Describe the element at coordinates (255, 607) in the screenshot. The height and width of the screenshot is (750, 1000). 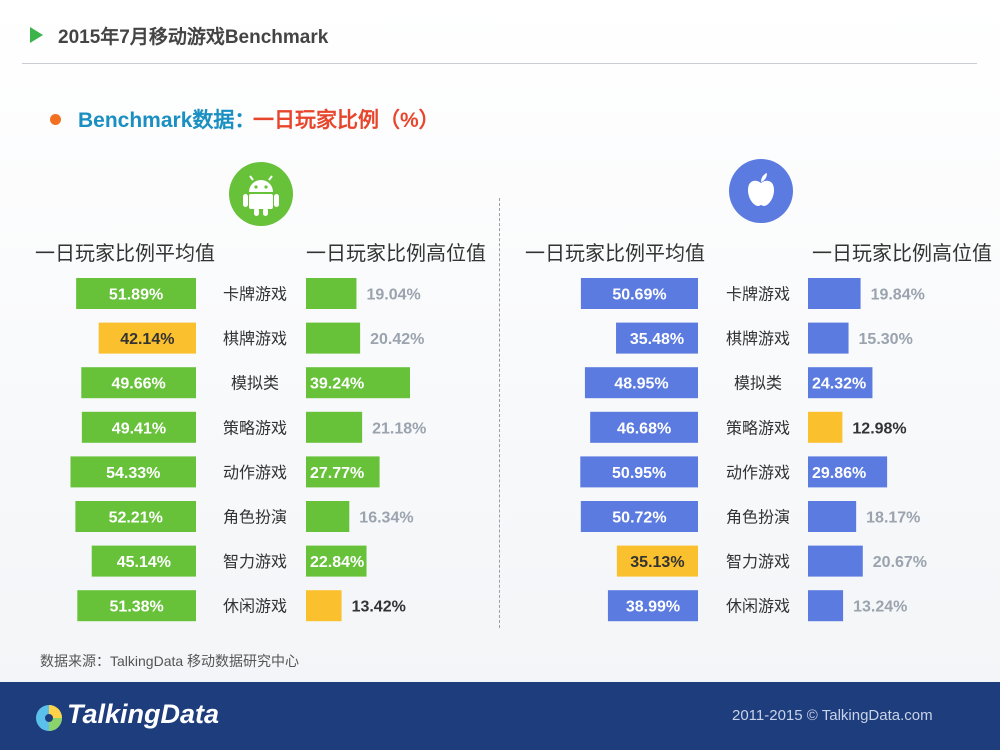
I see `android-category-label: 休闲游戏` at that location.